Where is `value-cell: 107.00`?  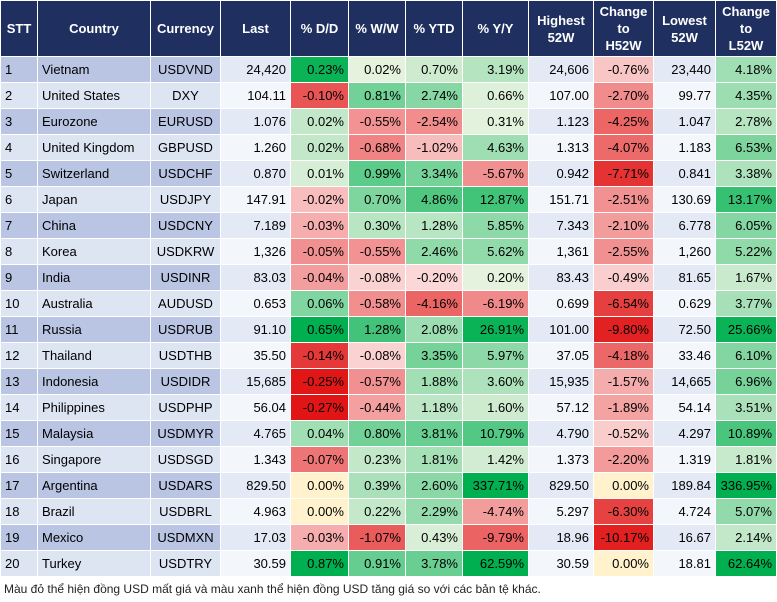 value-cell: 107.00 is located at coordinates (561, 95).